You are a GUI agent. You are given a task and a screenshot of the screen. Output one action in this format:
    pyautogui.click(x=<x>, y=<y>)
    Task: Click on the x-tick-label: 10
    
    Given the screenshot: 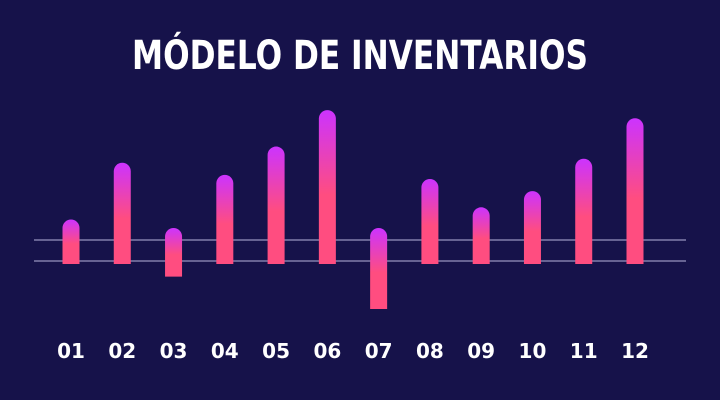 What is the action you would take?
    pyautogui.click(x=533, y=351)
    